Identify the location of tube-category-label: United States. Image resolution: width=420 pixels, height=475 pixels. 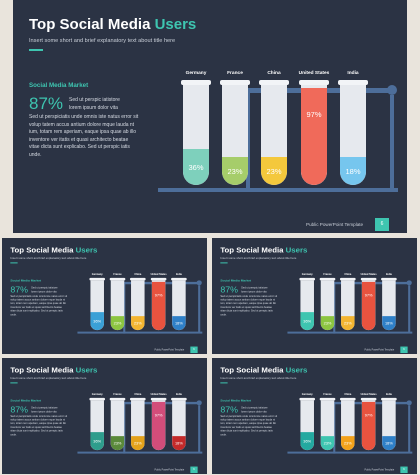
(368, 274).